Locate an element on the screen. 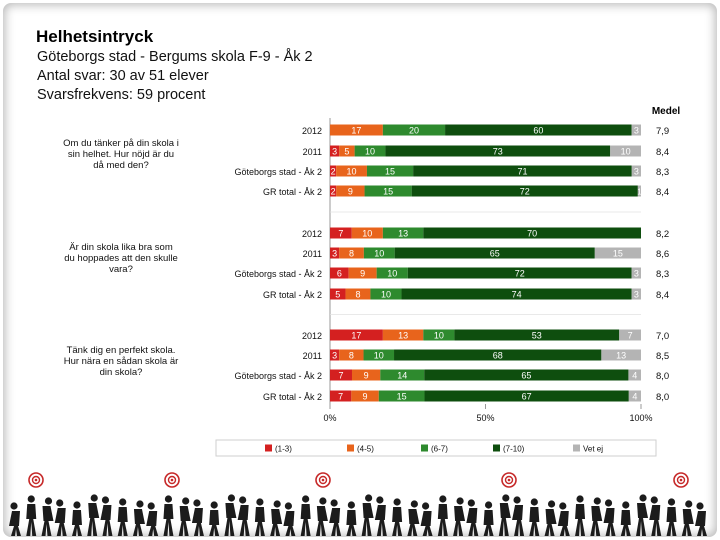 This screenshot has width=720, height=540. segment-value-label: 53 is located at coordinates (537, 336).